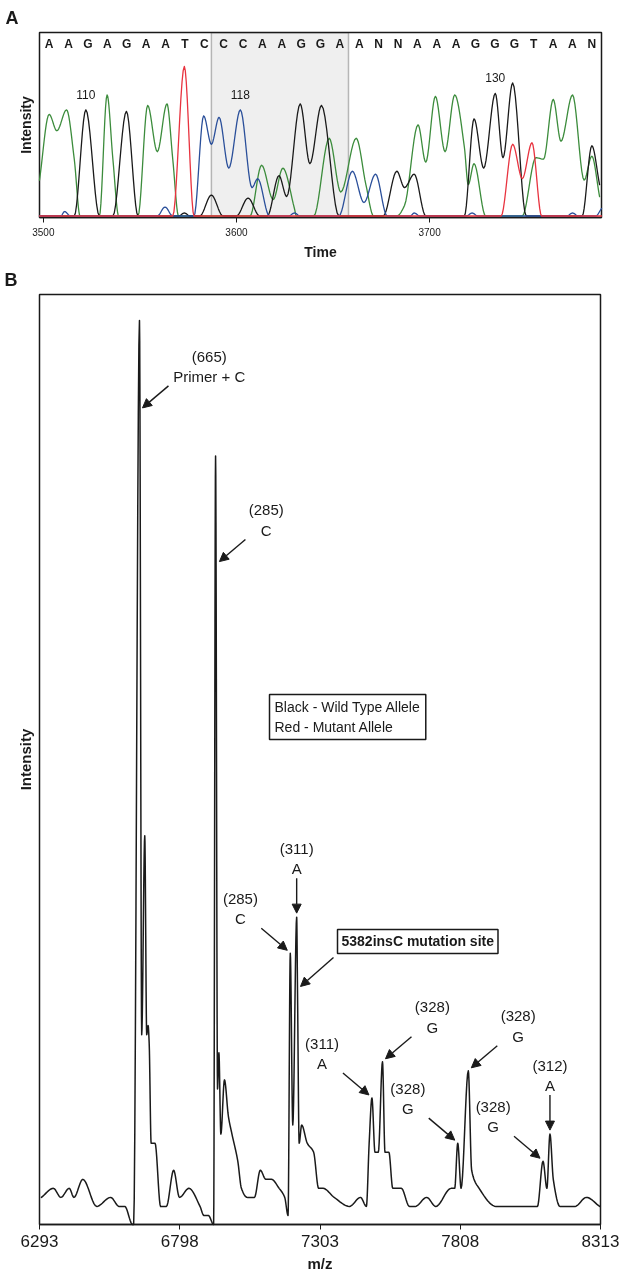 The image size is (625, 1280). Describe the element at coordinates (237, 232) in the screenshot. I see `x-tick-label: 3600` at that location.